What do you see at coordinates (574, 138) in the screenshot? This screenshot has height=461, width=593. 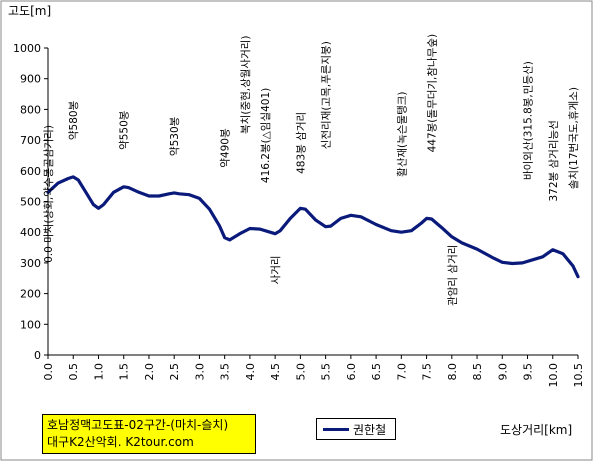 I see `point-annotation: 솔치(17번국도,휴게소)` at bounding box center [574, 138].